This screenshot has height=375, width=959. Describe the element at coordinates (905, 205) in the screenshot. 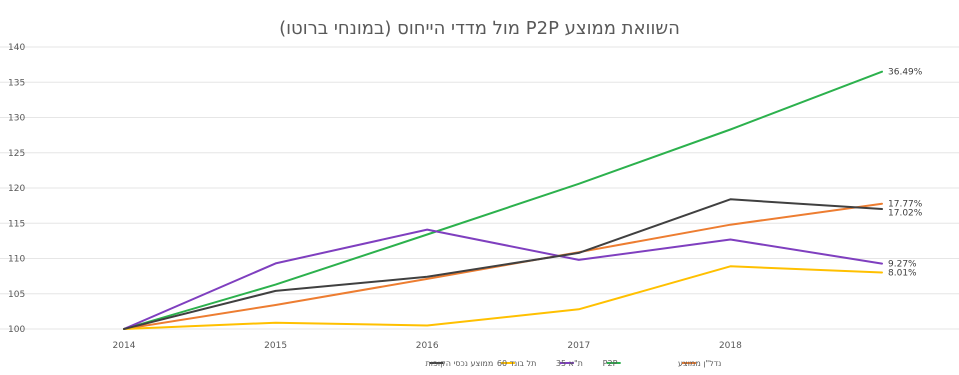

I see `end-value-label: 17.77%` at that location.